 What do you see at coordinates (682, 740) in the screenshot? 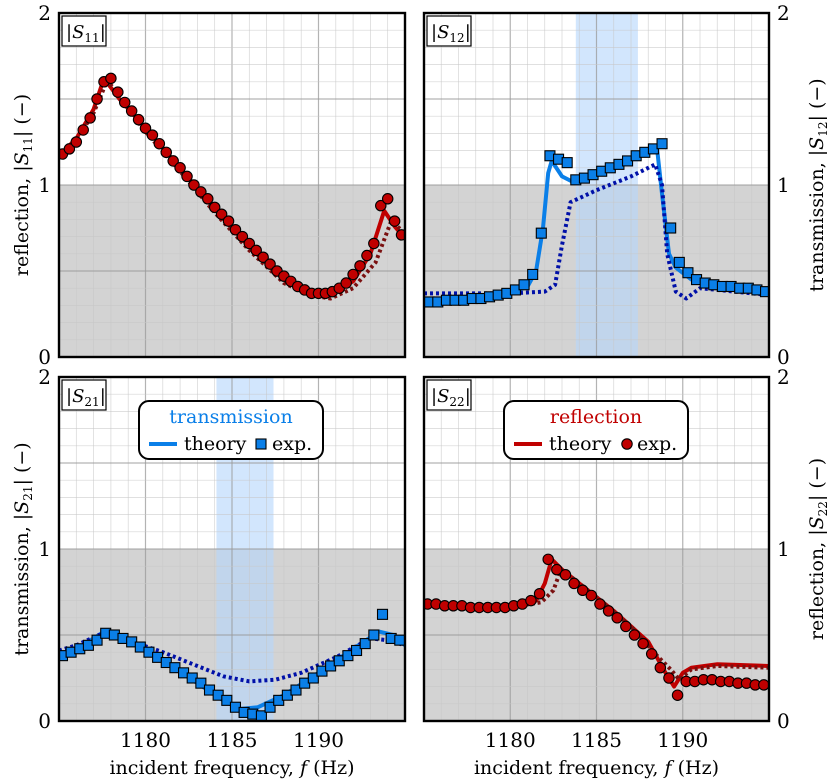
I see `x-tick-label: 1190` at bounding box center [682, 740].